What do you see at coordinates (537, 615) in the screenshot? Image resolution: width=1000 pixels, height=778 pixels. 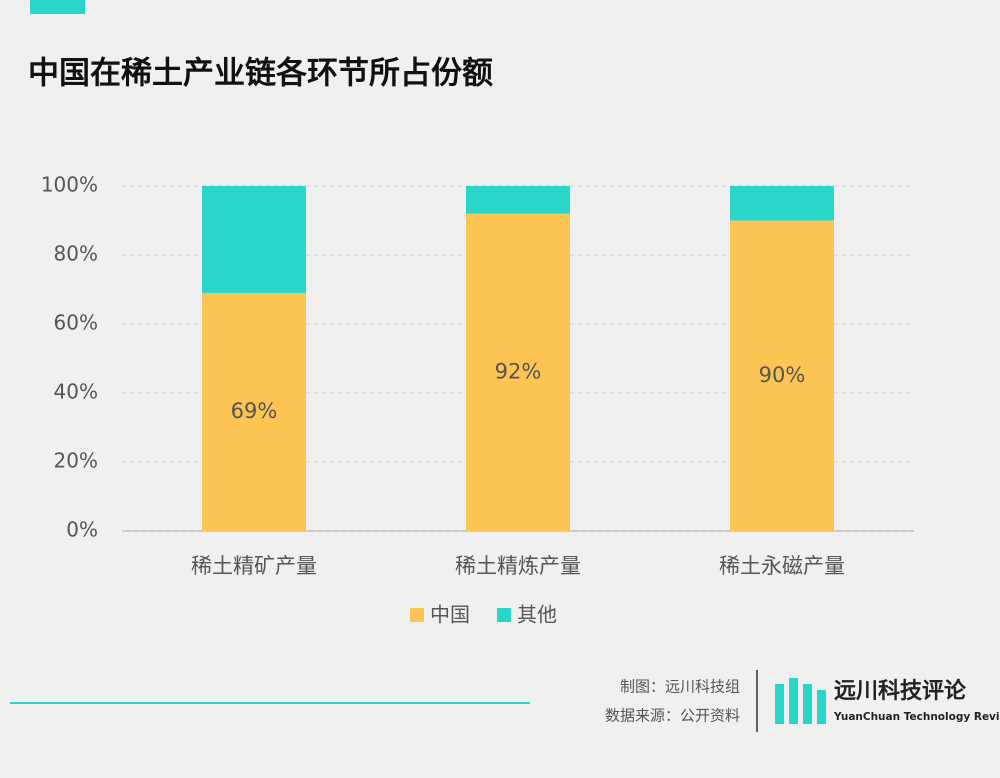 I see `legend-label: 其他` at bounding box center [537, 615].